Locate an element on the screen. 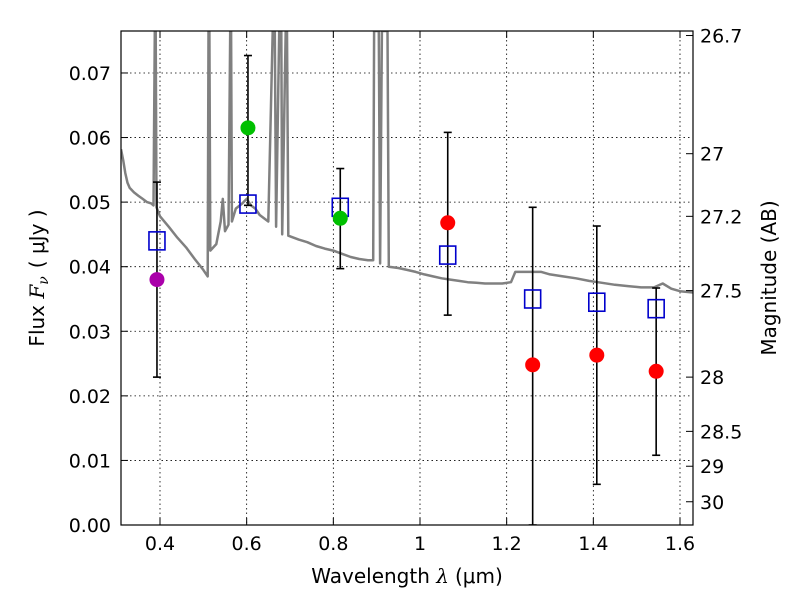  y2-tick-label: 26.7 is located at coordinates (721, 37).